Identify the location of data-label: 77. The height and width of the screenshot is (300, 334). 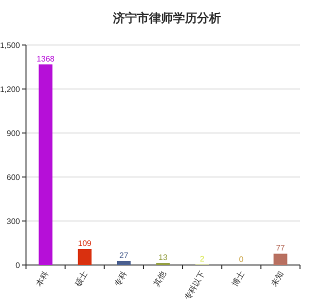
(281, 248).